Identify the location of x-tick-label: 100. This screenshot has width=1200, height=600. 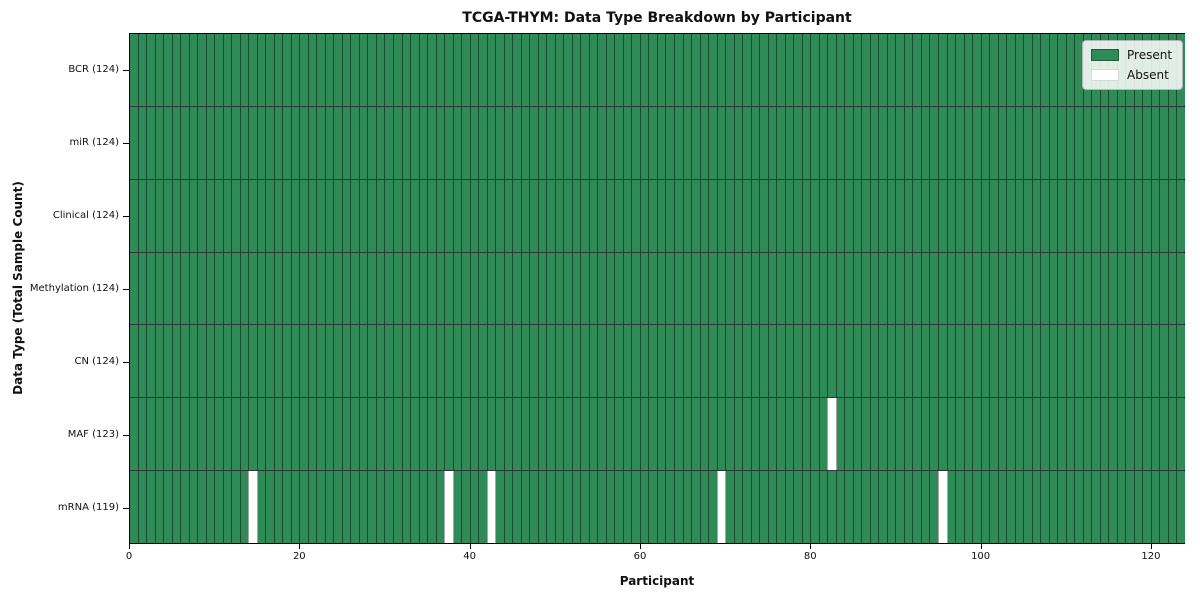
(981, 556).